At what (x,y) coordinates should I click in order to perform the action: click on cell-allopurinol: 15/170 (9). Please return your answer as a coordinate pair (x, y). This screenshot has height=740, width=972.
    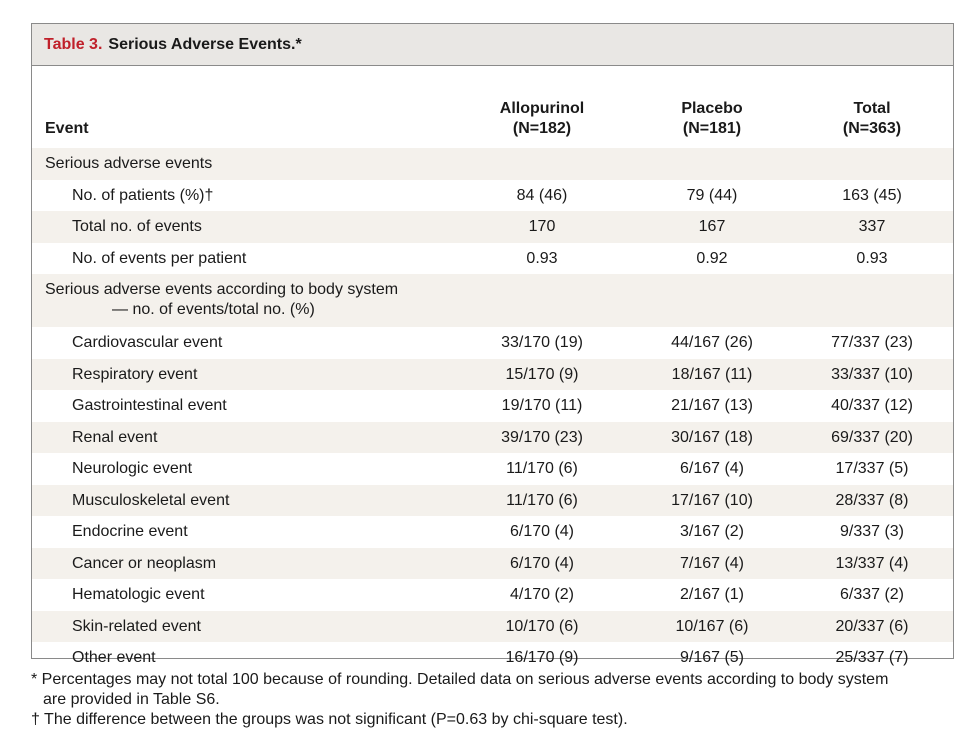
    Looking at the image, I should click on (542, 374).